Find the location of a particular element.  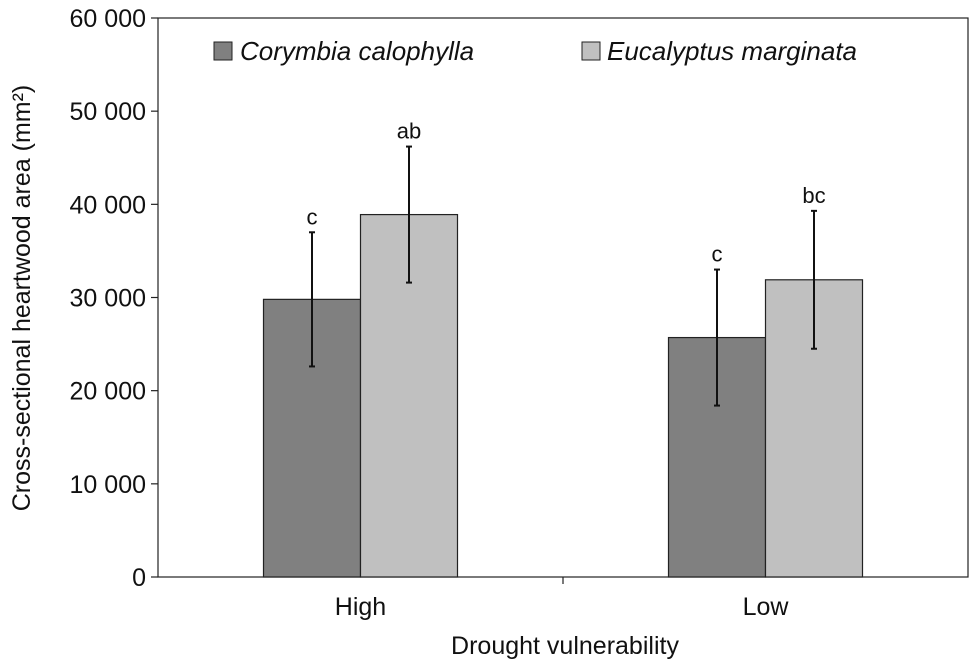

significance-label: bc is located at coordinates (813, 195).